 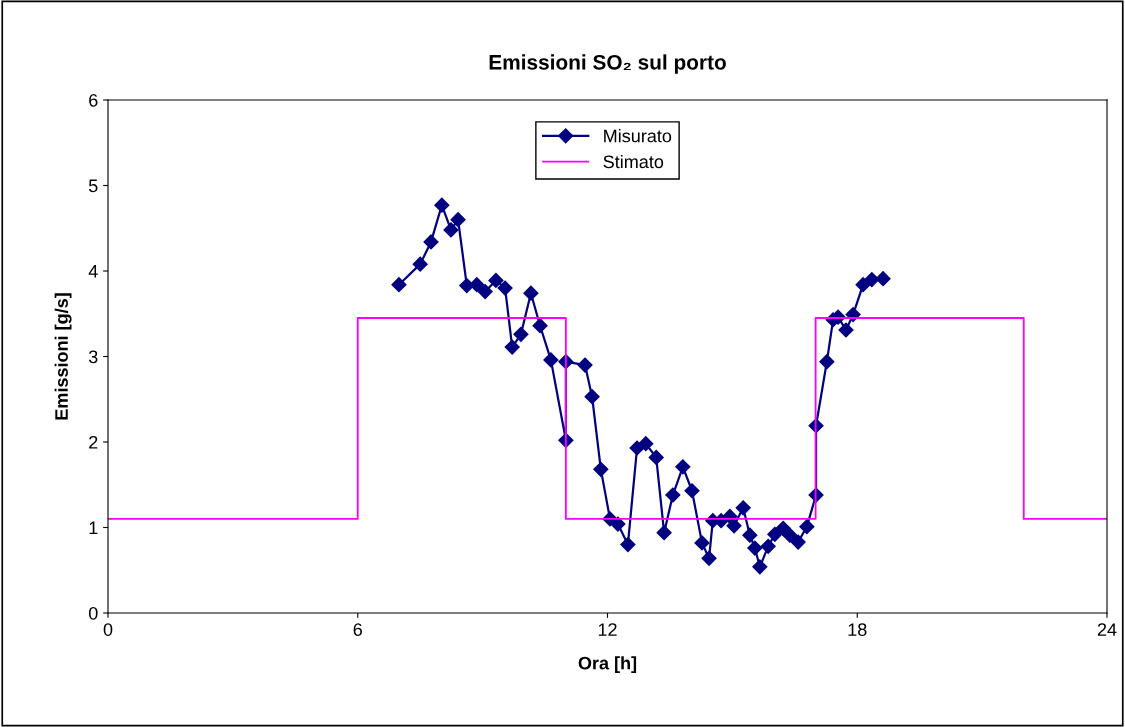 What do you see at coordinates (638, 136) in the screenshot?
I see `legend-label: Misurato` at bounding box center [638, 136].